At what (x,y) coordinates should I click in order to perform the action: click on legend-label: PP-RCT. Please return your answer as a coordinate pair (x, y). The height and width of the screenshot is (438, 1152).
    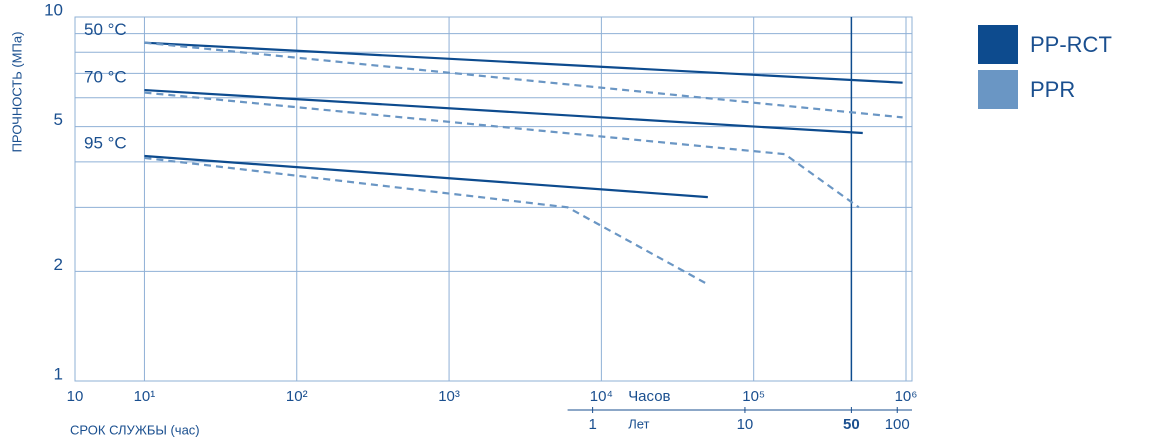
    Looking at the image, I should click on (1071, 44).